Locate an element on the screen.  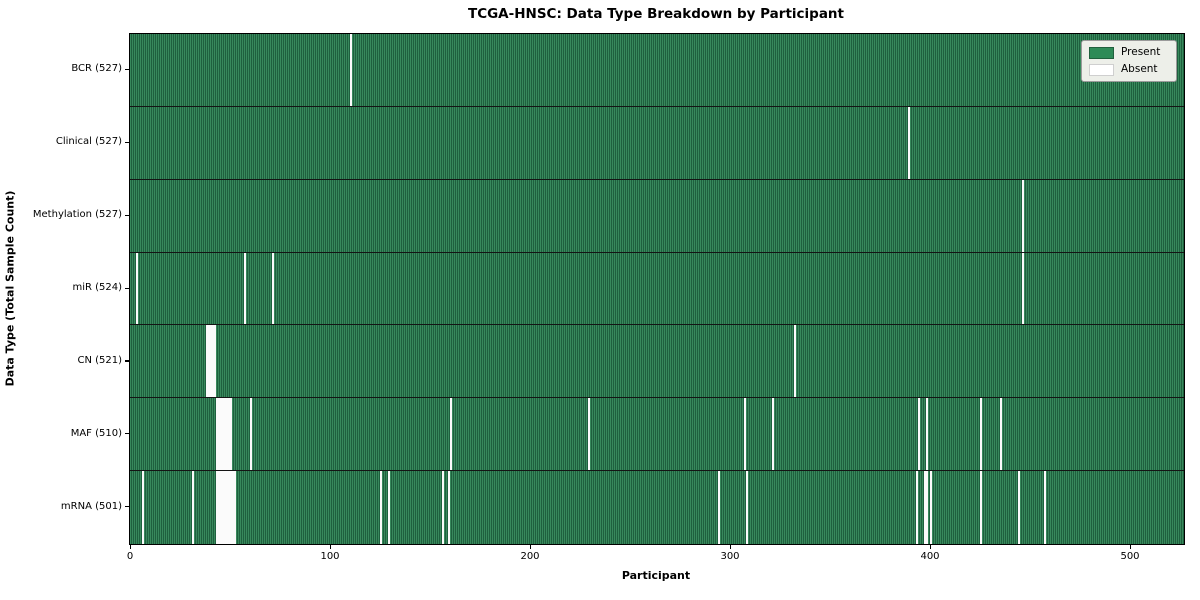
legend-entry-absent: Absent is located at coordinates (1129, 69).